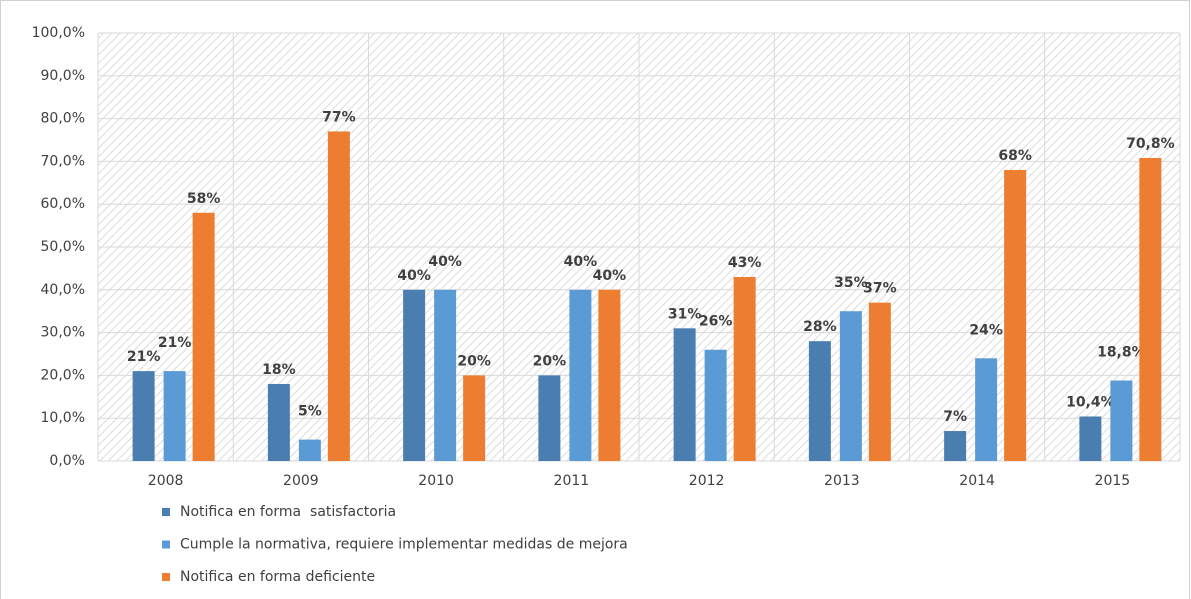 The image size is (1191, 599). What do you see at coordinates (716, 322) in the screenshot?
I see `value-label: 26%` at bounding box center [716, 322].